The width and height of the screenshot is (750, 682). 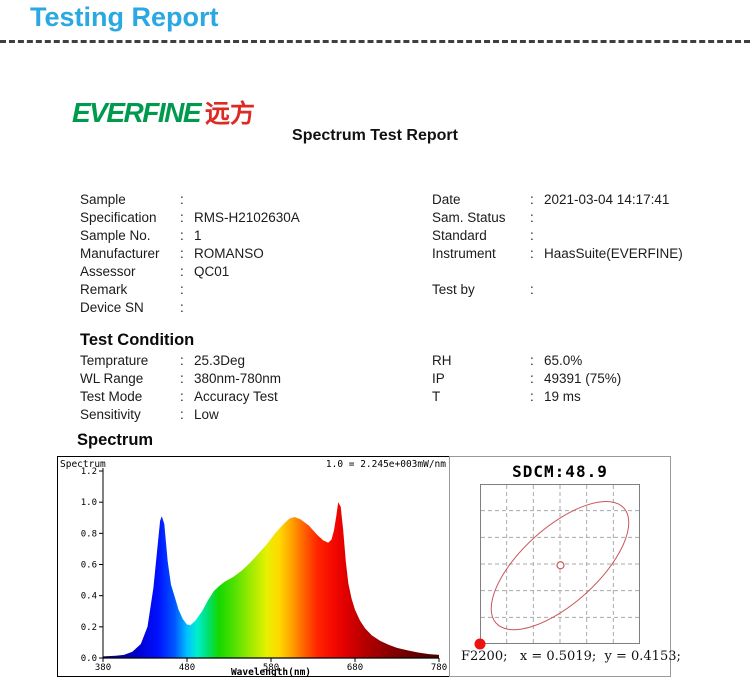 I want to click on info-row: WL Range:380nm-780nm, so click(x=254, y=379).